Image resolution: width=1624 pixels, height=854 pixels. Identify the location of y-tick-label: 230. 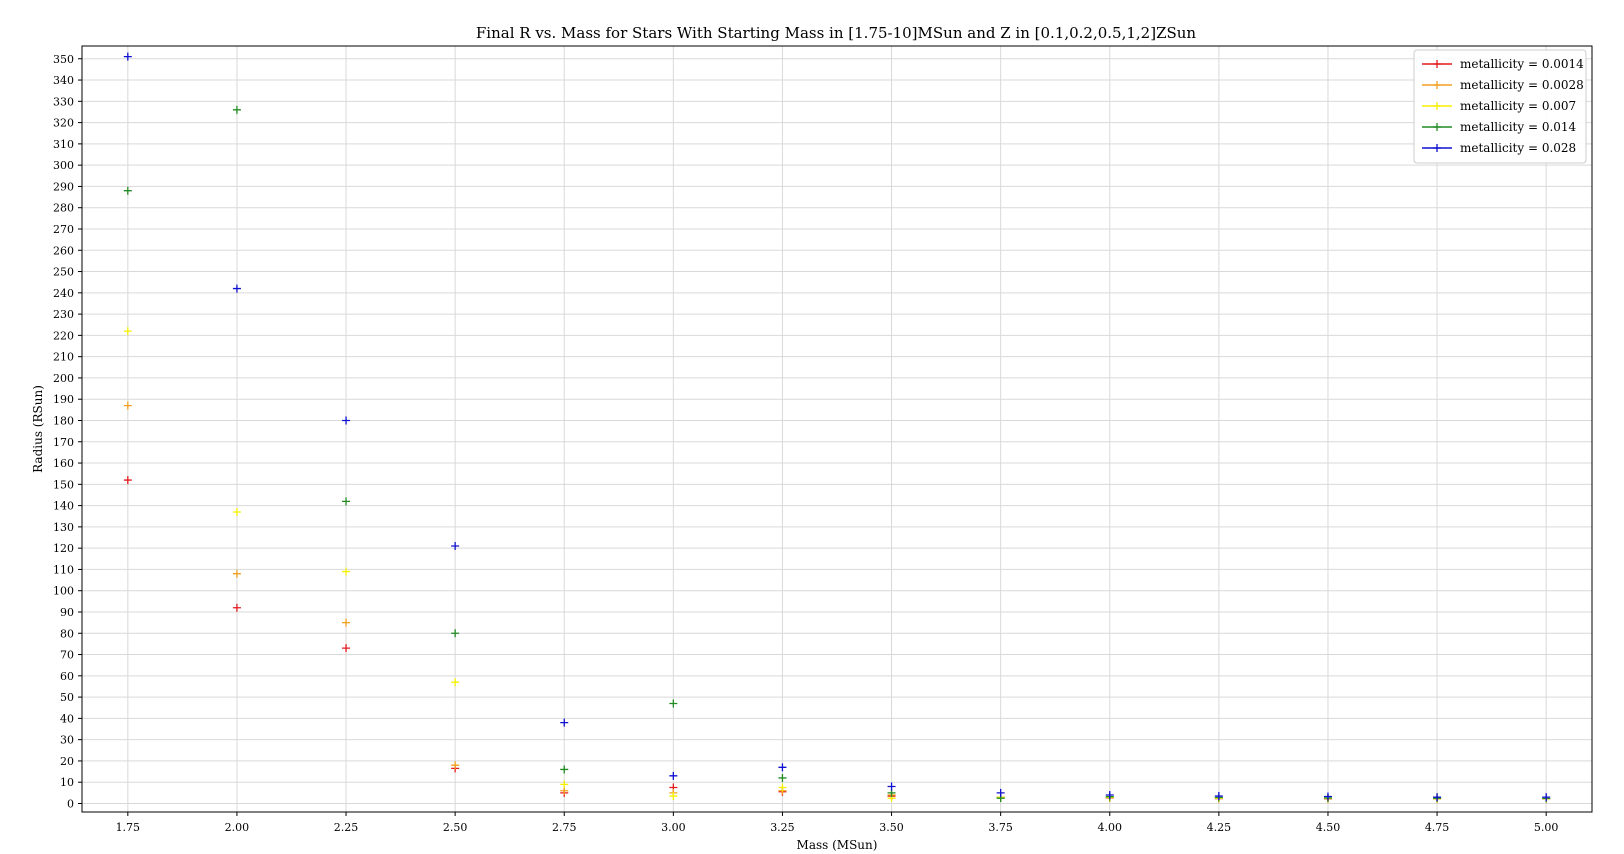
(63, 314).